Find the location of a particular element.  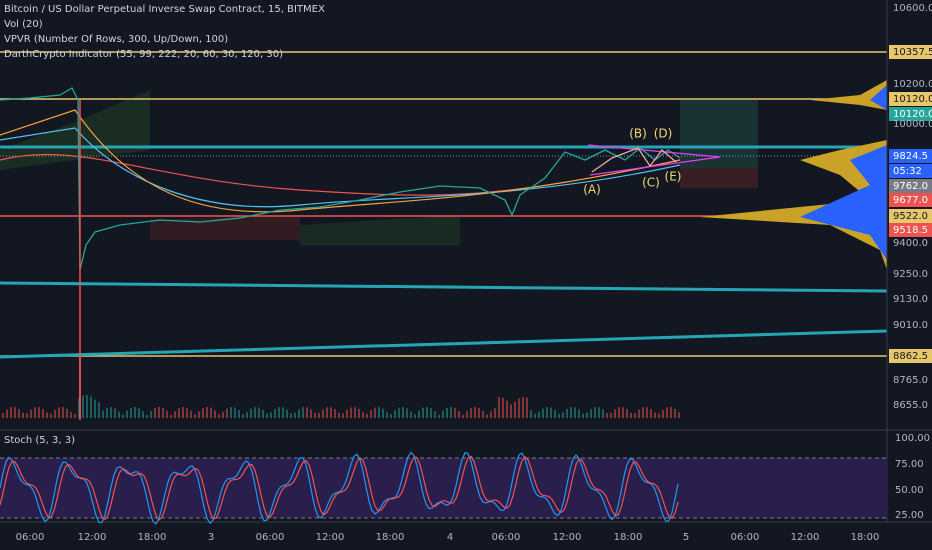

price-label: 10120.0 is located at coordinates (912, 114).